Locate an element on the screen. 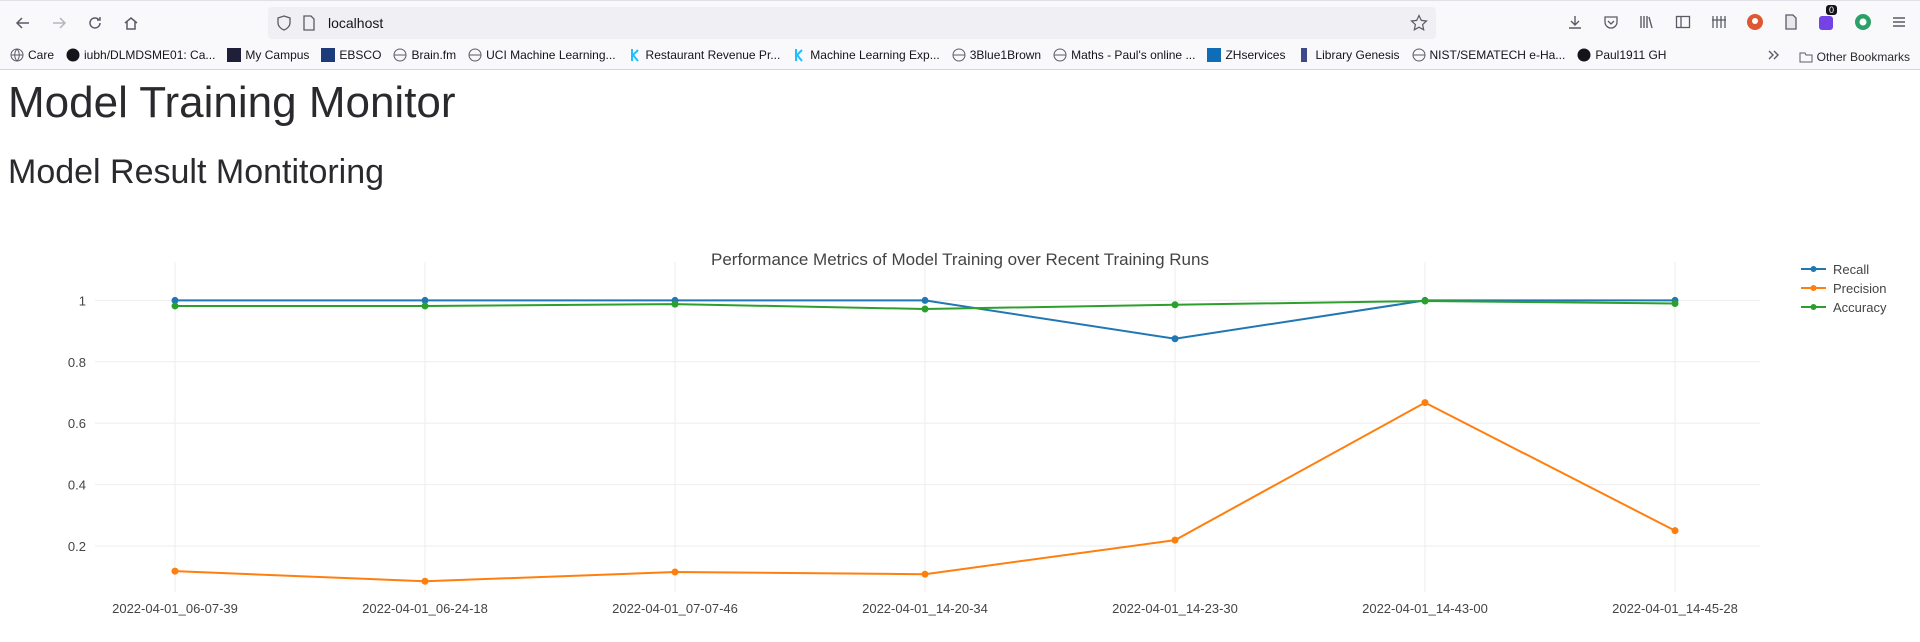 The image size is (1920, 642). menu-icon is located at coordinates (1899, 22).